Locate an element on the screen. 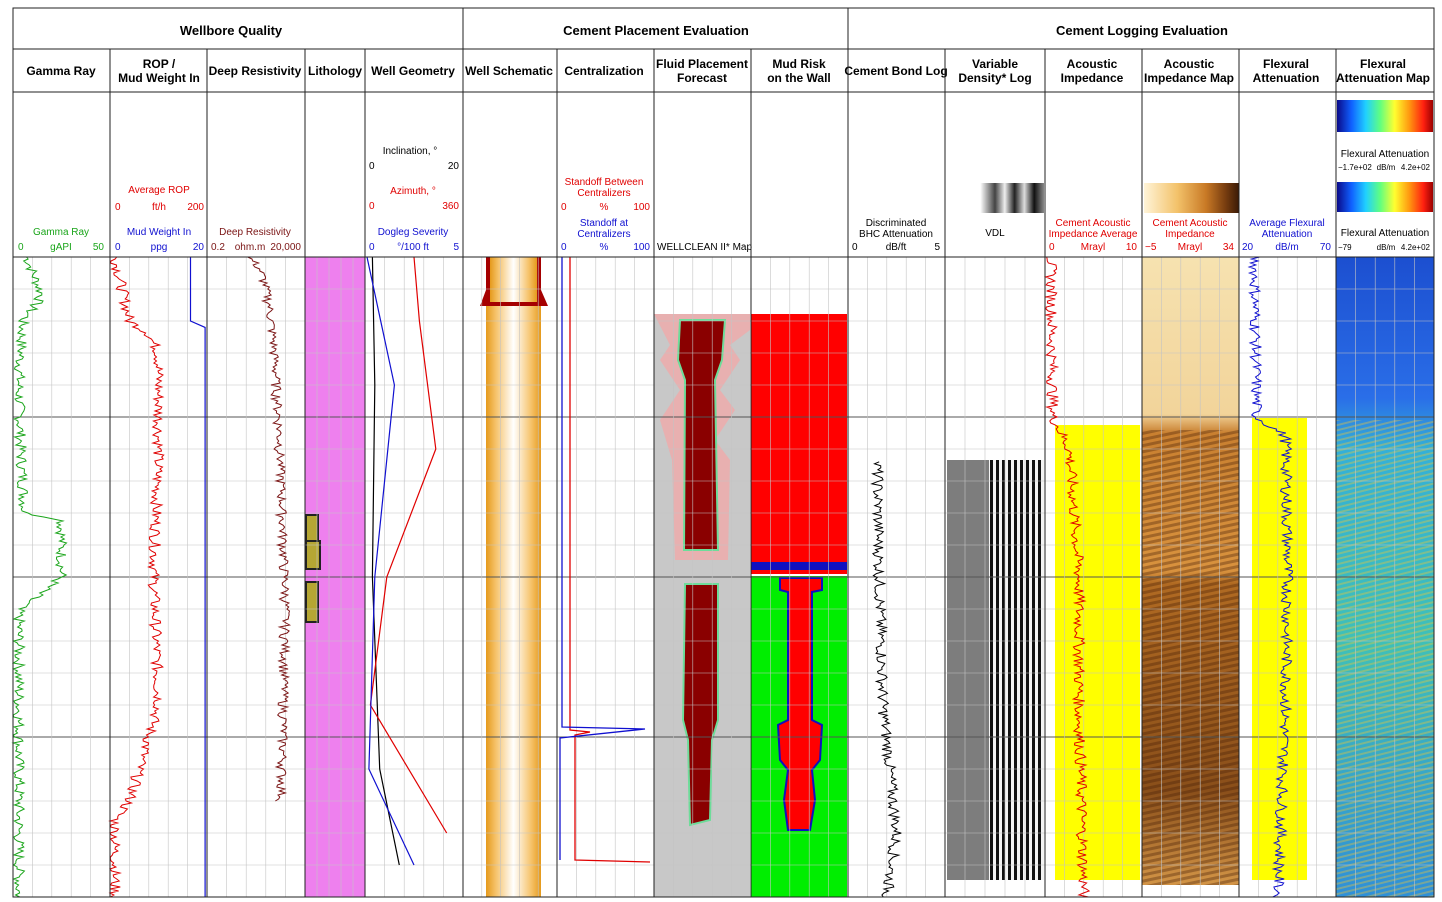 The height and width of the screenshot is (902, 1442). well-schematic-shoe-inner is located at coordinates (513, 279).